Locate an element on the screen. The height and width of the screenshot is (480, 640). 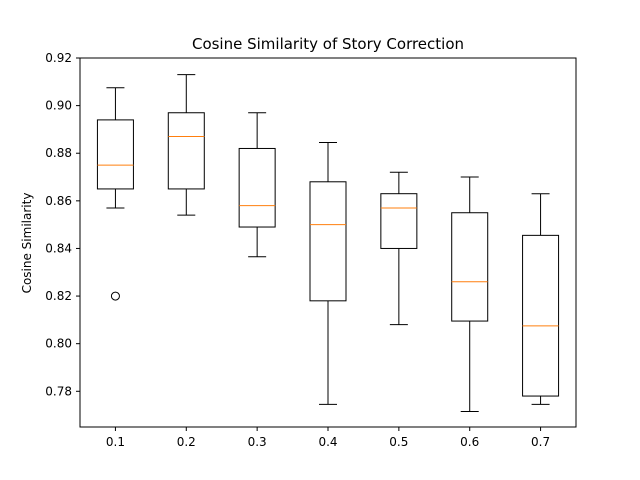
y-tick-label: 0.84 is located at coordinates (58, 248).